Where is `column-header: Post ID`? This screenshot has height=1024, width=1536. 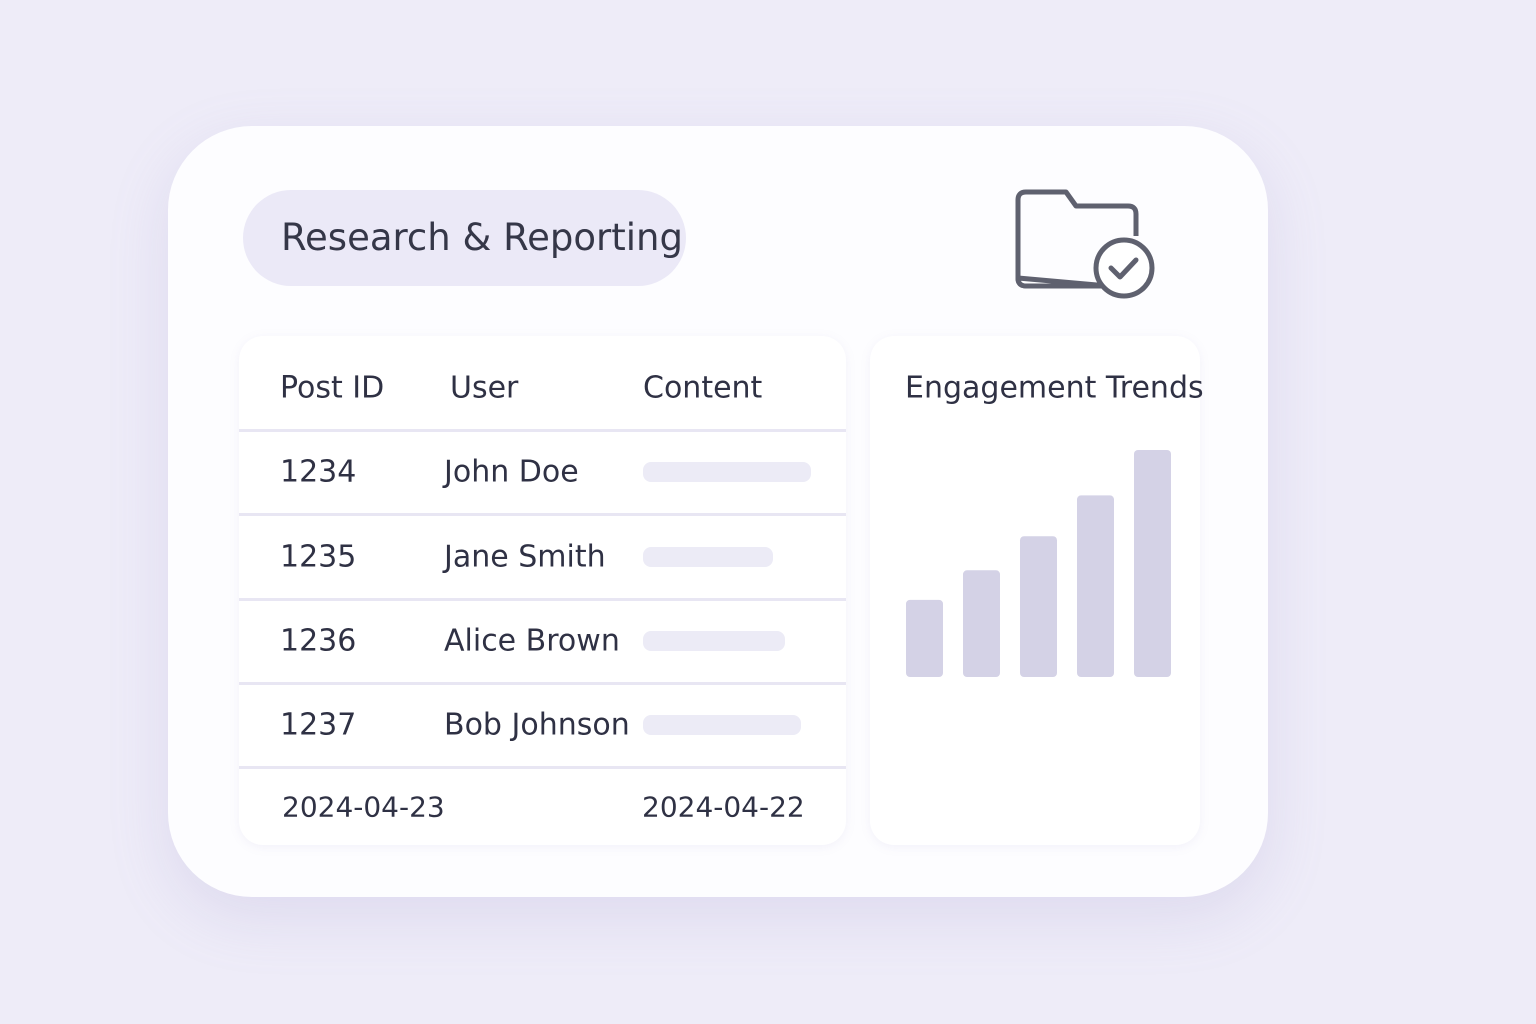
column-header: Post ID is located at coordinates (332, 388).